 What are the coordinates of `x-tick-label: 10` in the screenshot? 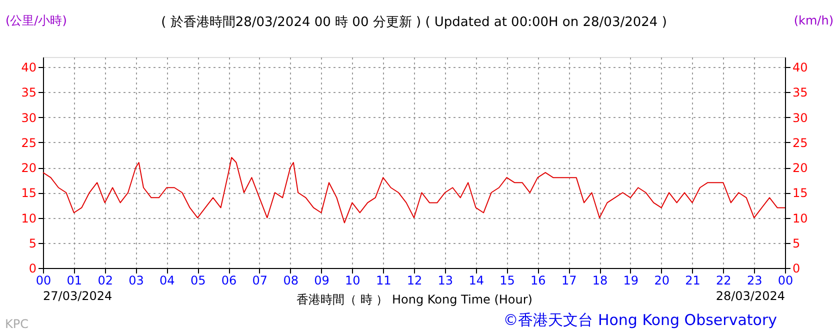 It's located at (352, 281).